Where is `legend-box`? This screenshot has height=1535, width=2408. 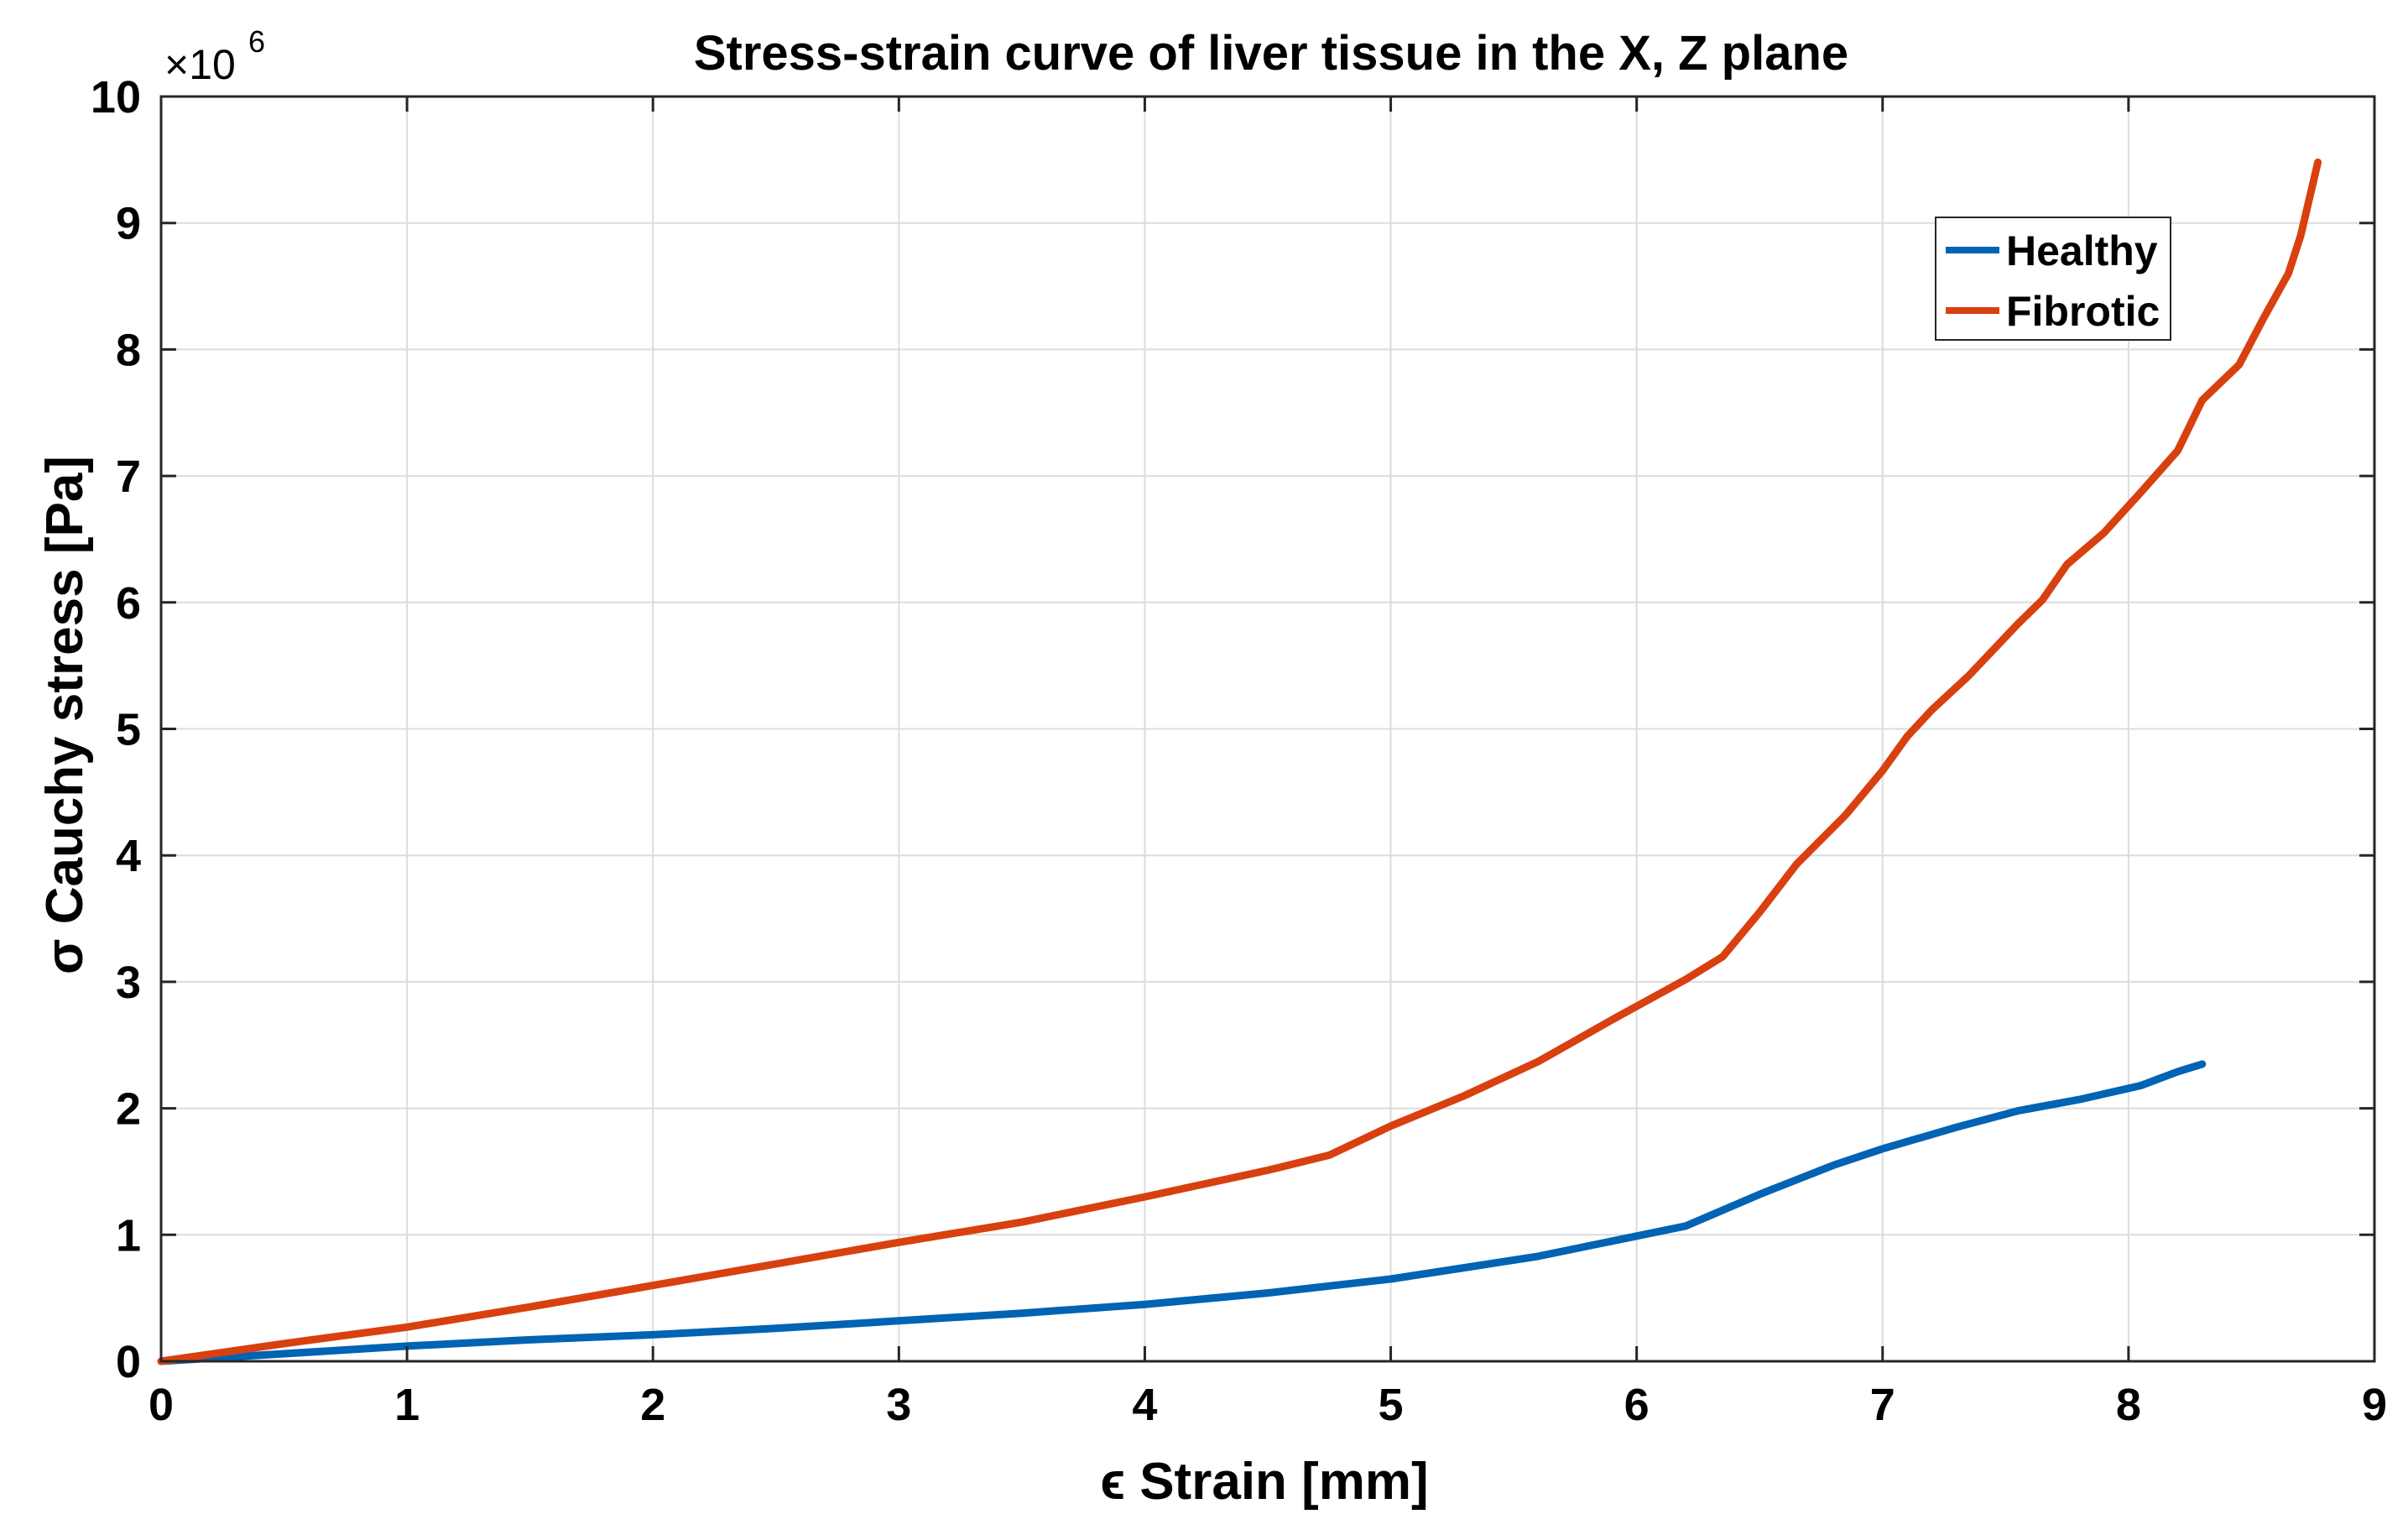
legend-box is located at coordinates (2053, 279).